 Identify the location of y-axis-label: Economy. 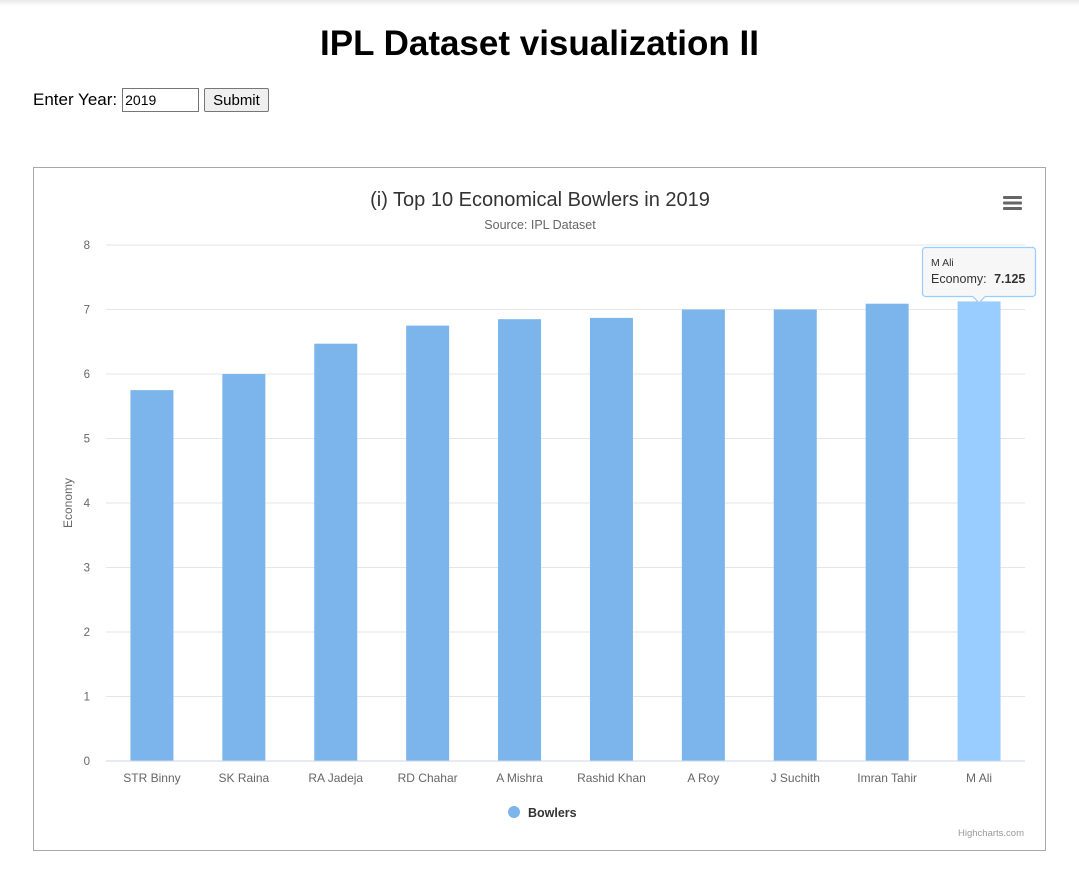
(68, 503).